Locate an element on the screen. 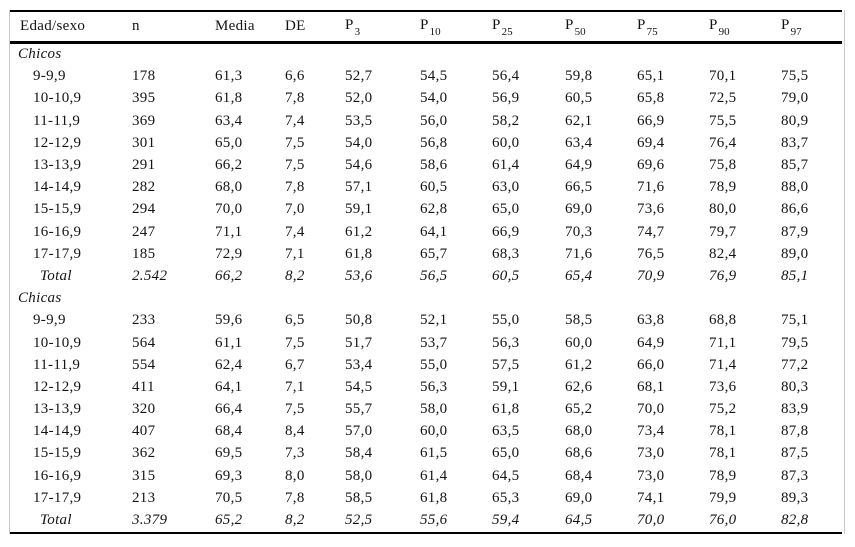 This screenshot has width=855, height=547. value-cell: 8,4 is located at coordinates (295, 431).